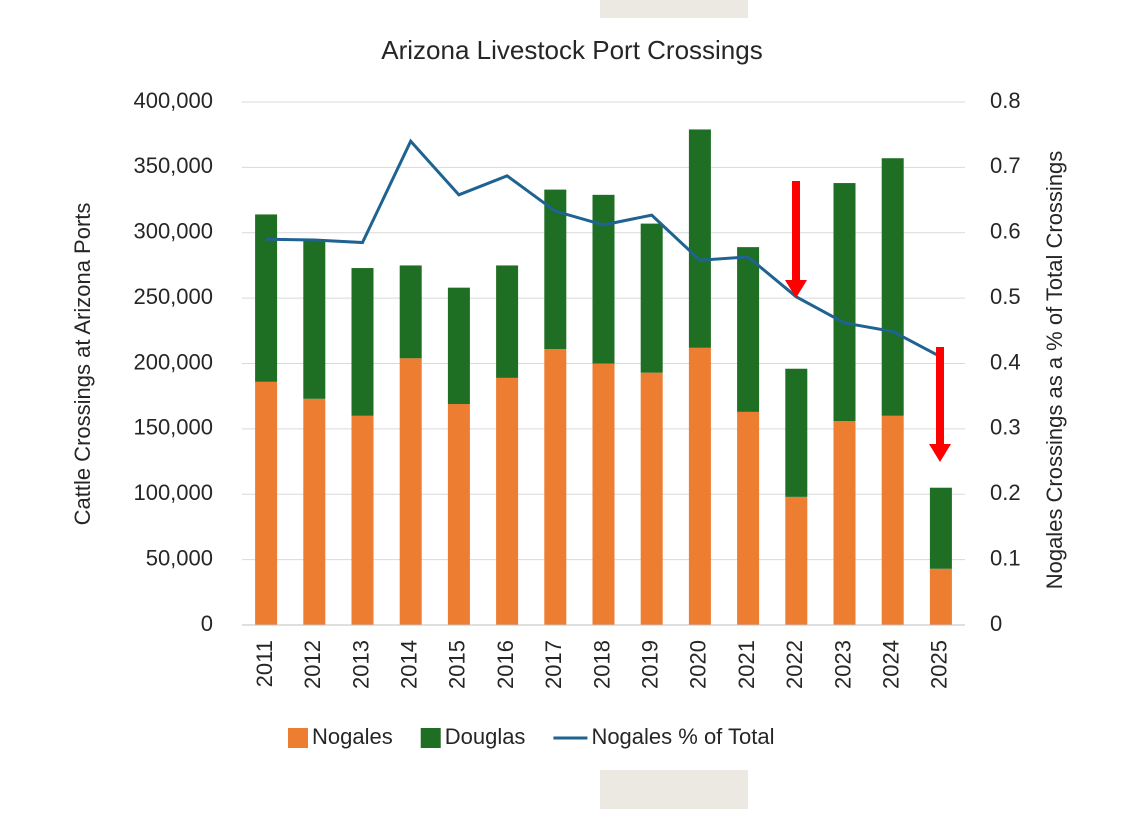 Image resolution: width=1124 pixels, height=814 pixels. Describe the element at coordinates (1005, 361) in the screenshot. I see `y2-tick-label: 0.4` at that location.